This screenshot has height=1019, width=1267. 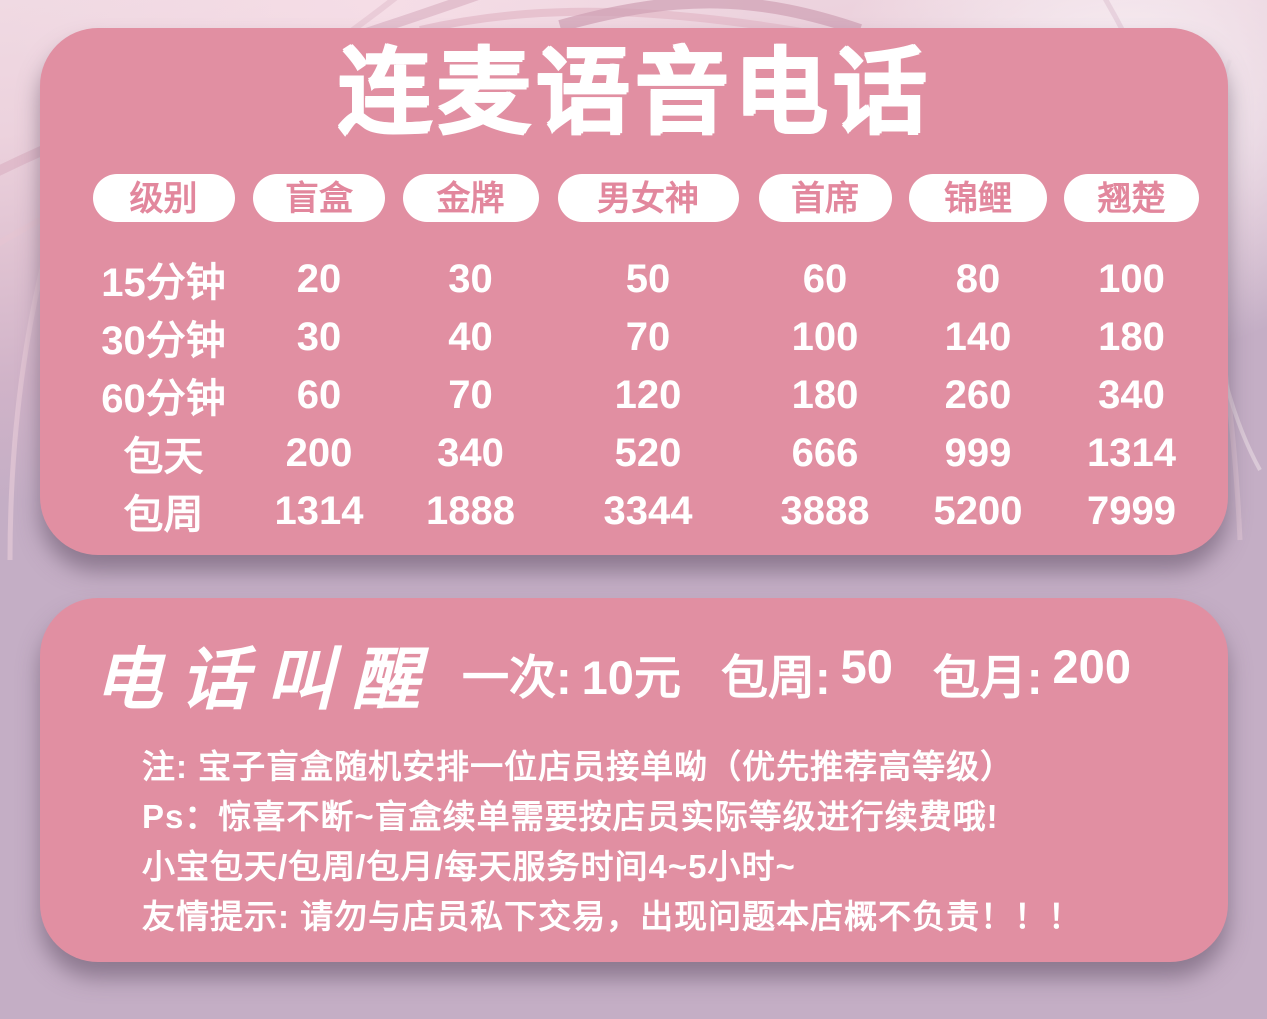 What do you see at coordinates (163, 515) in the screenshot?
I see `row-label: 包周` at bounding box center [163, 515].